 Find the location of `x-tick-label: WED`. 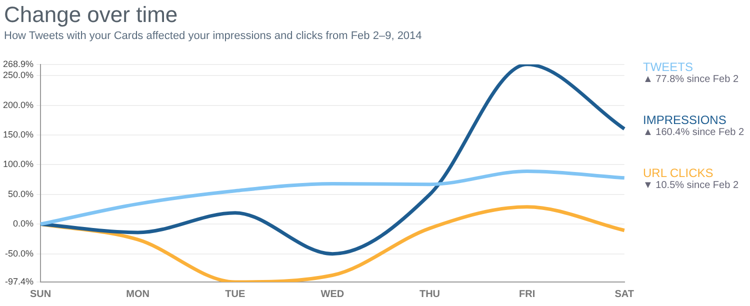

x-tick-label: WED is located at coordinates (332, 294).